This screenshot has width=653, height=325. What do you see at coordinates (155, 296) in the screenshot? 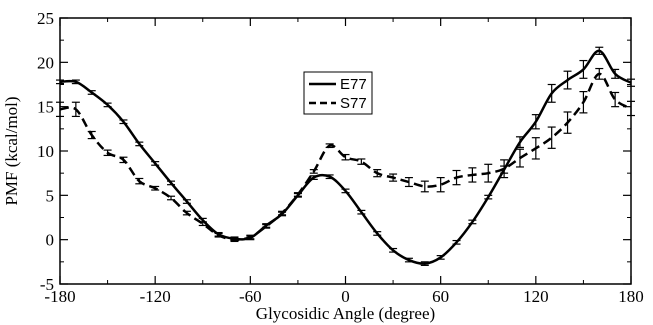
I see `x-tick-label: -120` at bounding box center [155, 296].